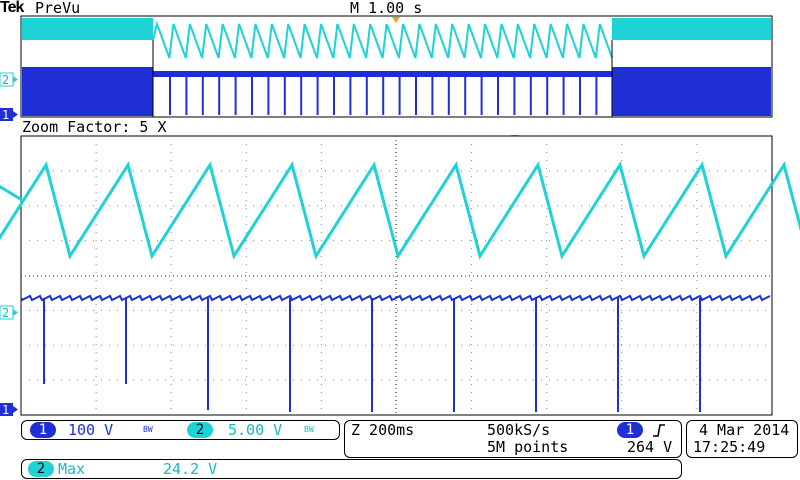 The height and width of the screenshot is (480, 800). Describe the element at coordinates (12, 8) in the screenshot. I see `brand-logo: Tek` at that location.